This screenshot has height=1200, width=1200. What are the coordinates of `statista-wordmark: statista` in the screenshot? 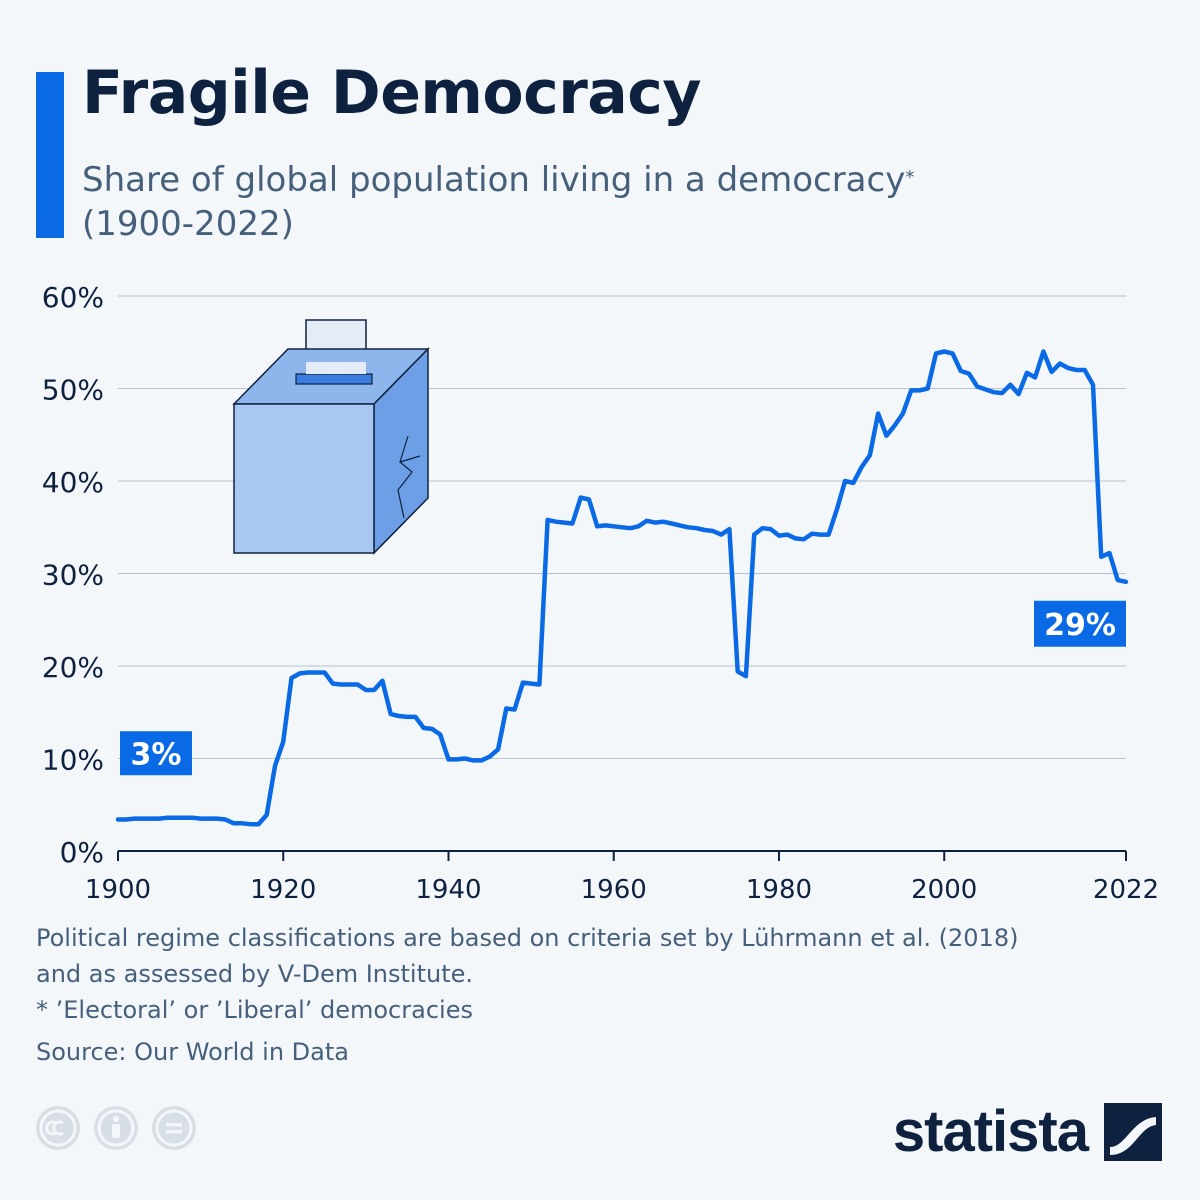 It's located at (990, 1131).